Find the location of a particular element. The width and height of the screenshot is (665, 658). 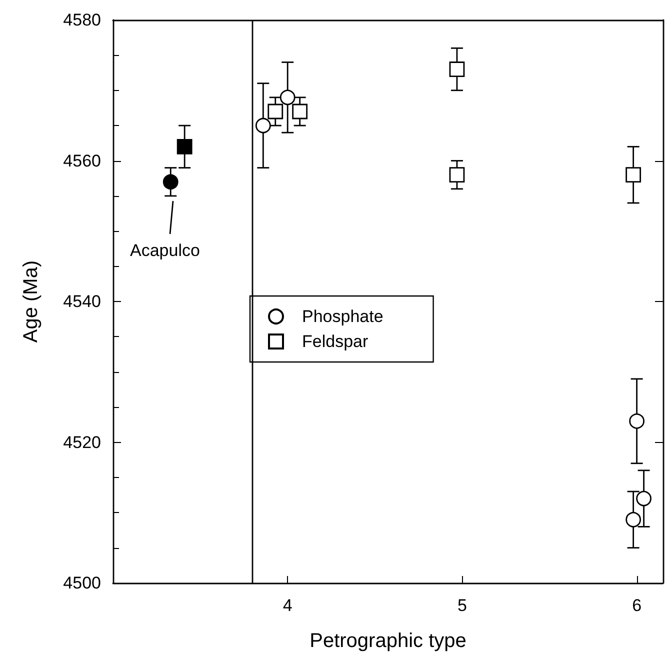

x-tick-label: 6 is located at coordinates (637, 605).